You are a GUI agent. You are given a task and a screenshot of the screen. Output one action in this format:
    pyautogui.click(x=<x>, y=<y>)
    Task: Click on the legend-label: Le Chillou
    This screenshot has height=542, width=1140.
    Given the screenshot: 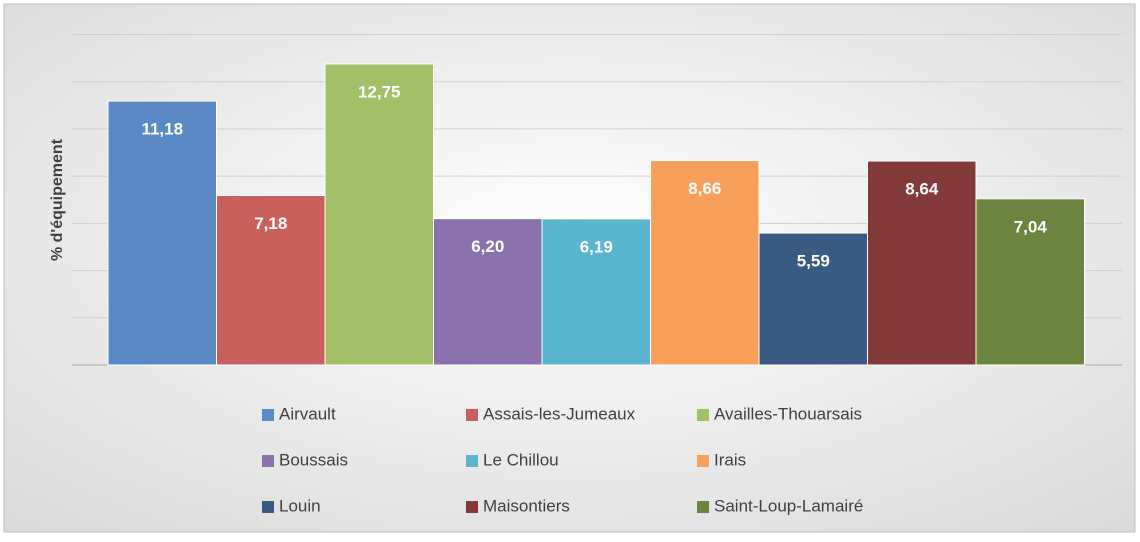 What is the action you would take?
    pyautogui.click(x=521, y=459)
    